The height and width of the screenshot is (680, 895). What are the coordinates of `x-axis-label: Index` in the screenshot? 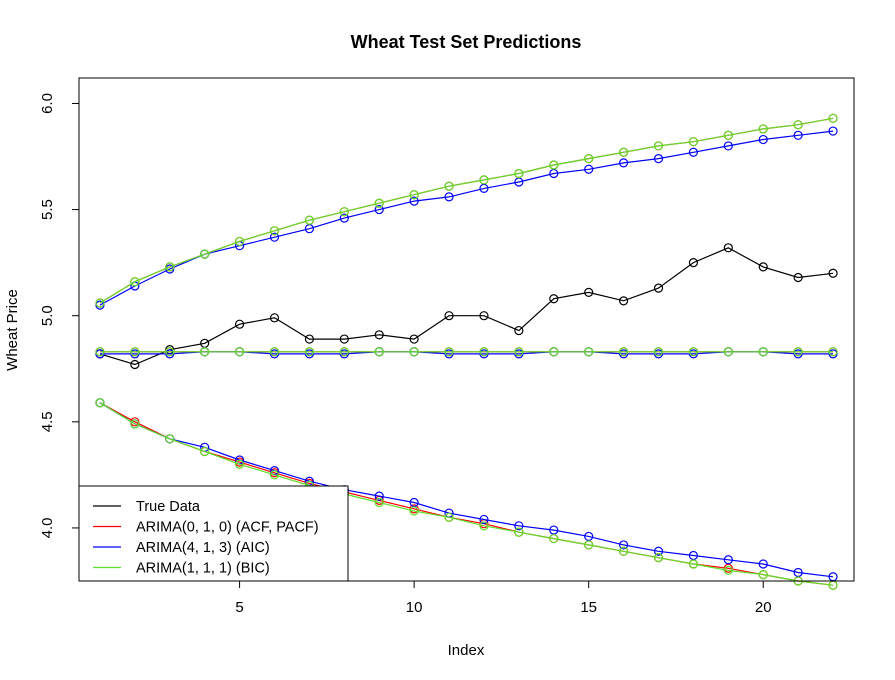 It's located at (466, 650).